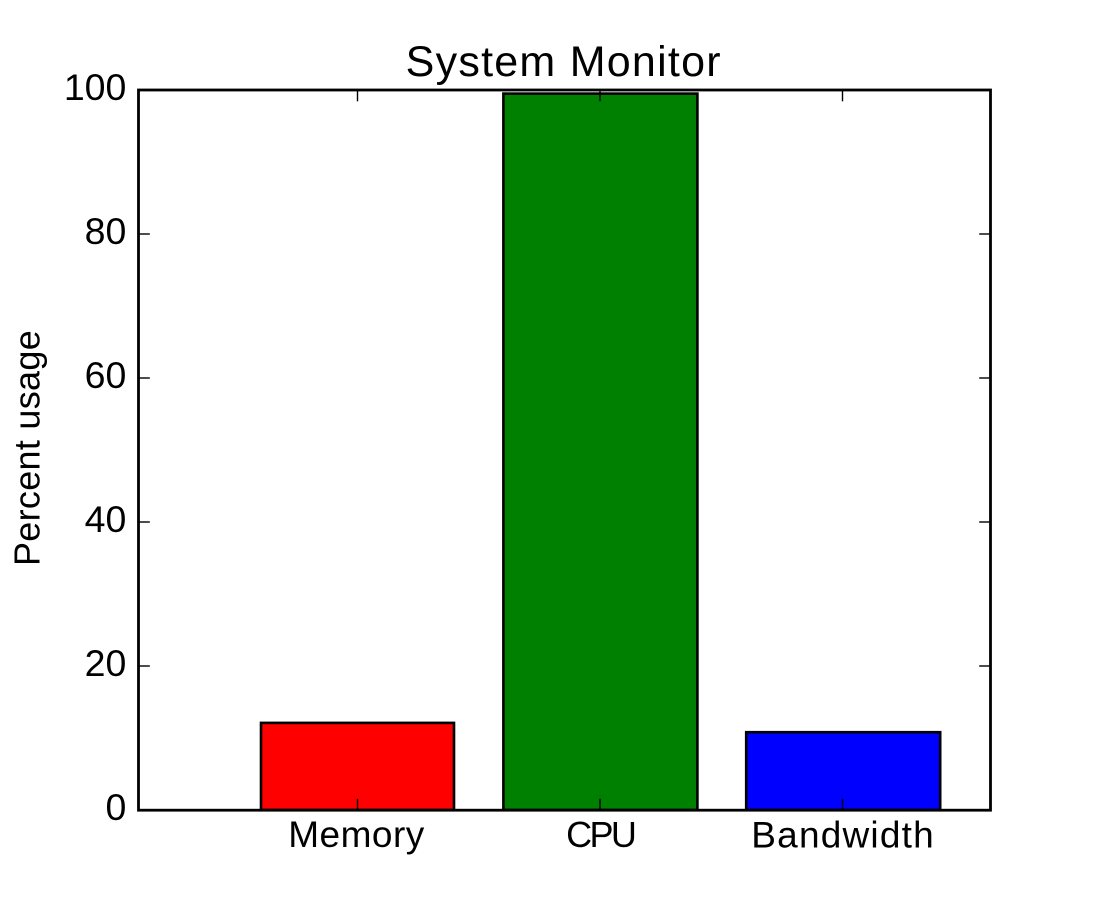 The width and height of the screenshot is (1100, 905). I want to click on svg-text: Percent usage, so click(27, 448).